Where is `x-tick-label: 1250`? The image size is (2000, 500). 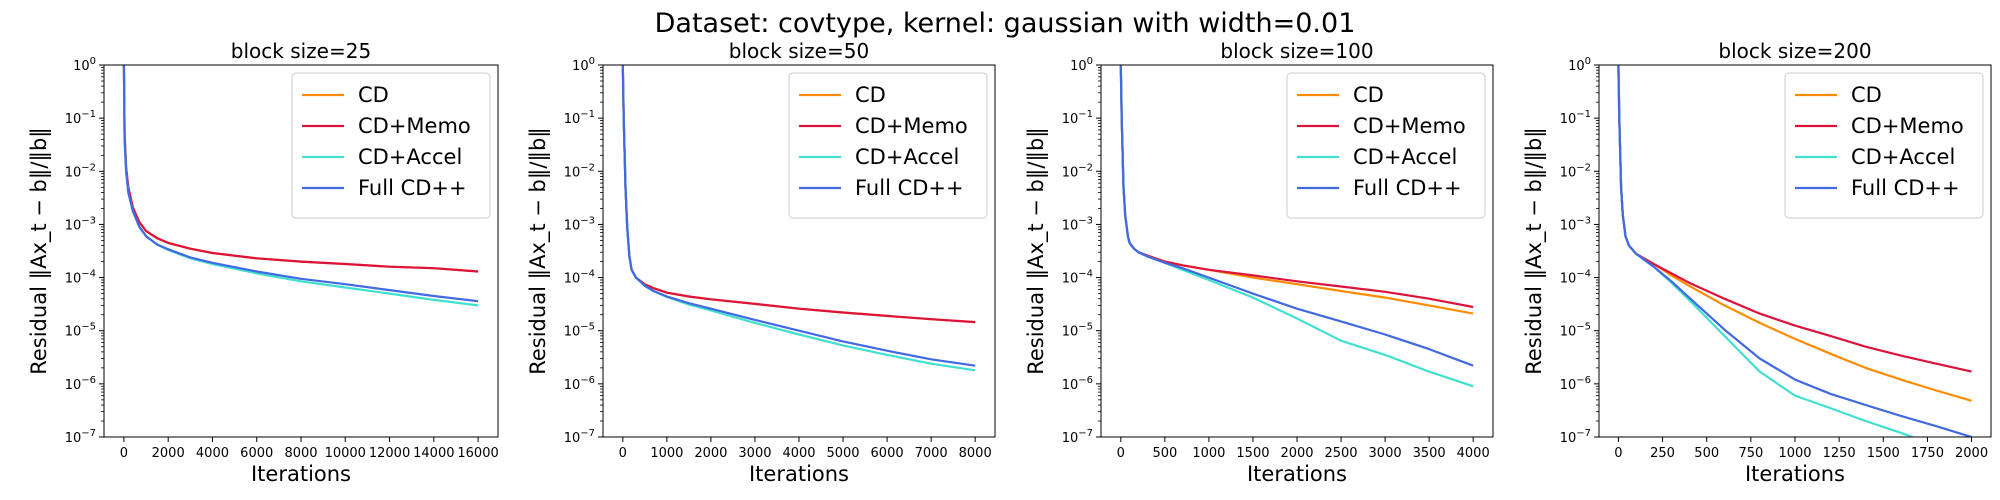
x-tick-label: 1250 is located at coordinates (1839, 453).